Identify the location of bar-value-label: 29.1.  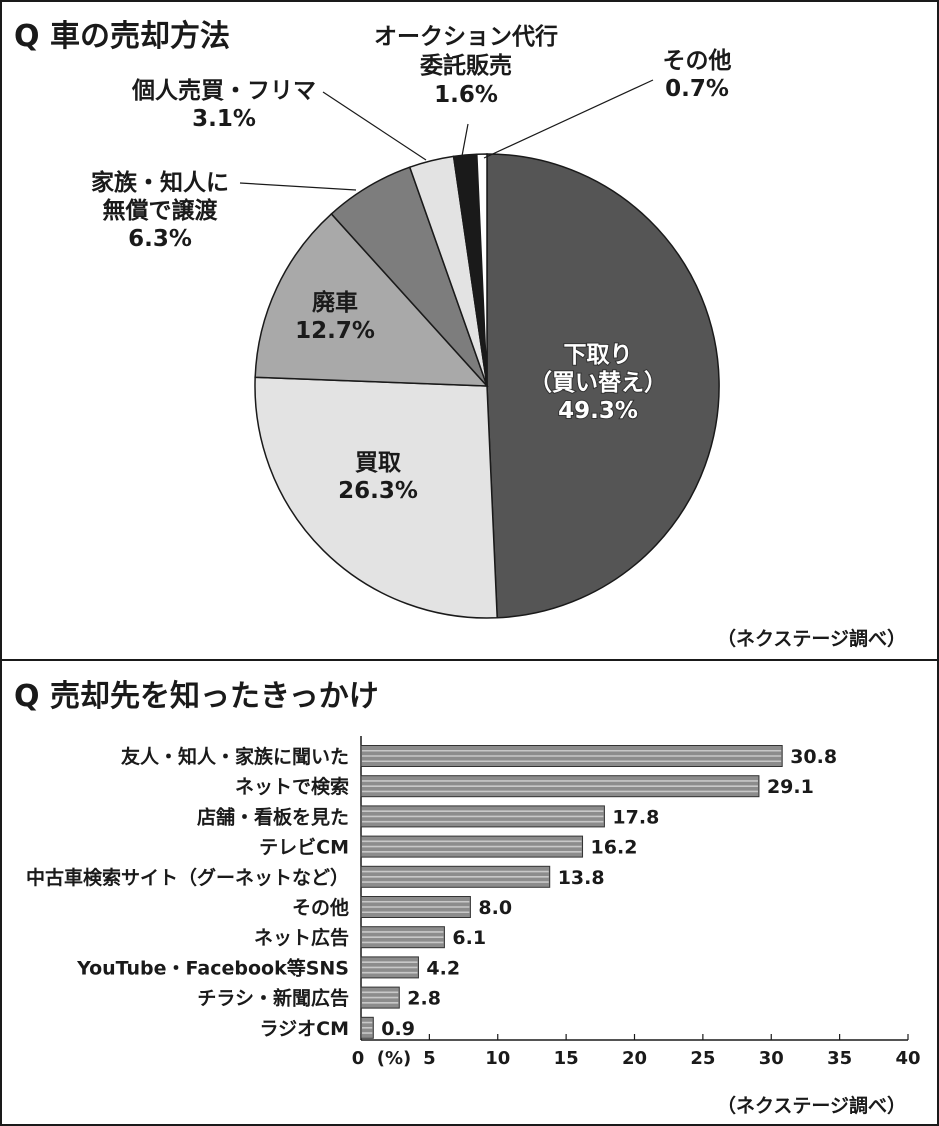
(790, 787).